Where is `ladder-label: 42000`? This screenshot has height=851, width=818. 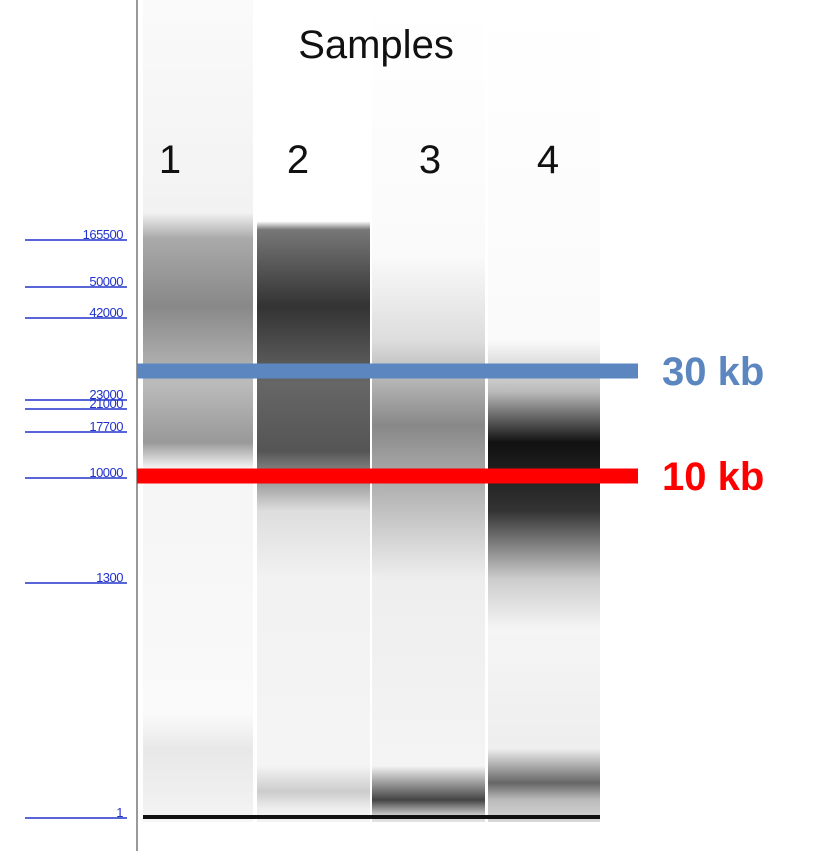
ladder-label: 42000 is located at coordinates (106, 312).